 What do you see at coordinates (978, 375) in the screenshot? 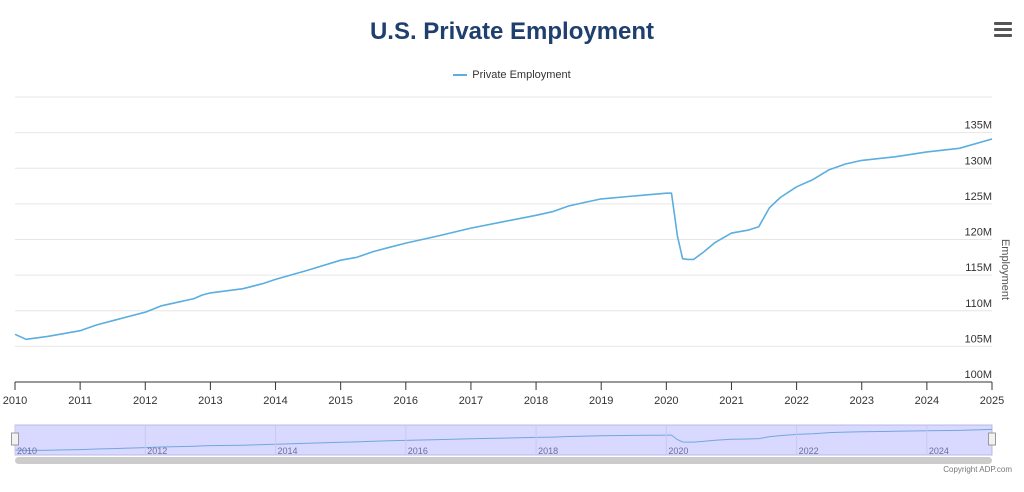
I see `y-tick-label: 100M` at bounding box center [978, 375].